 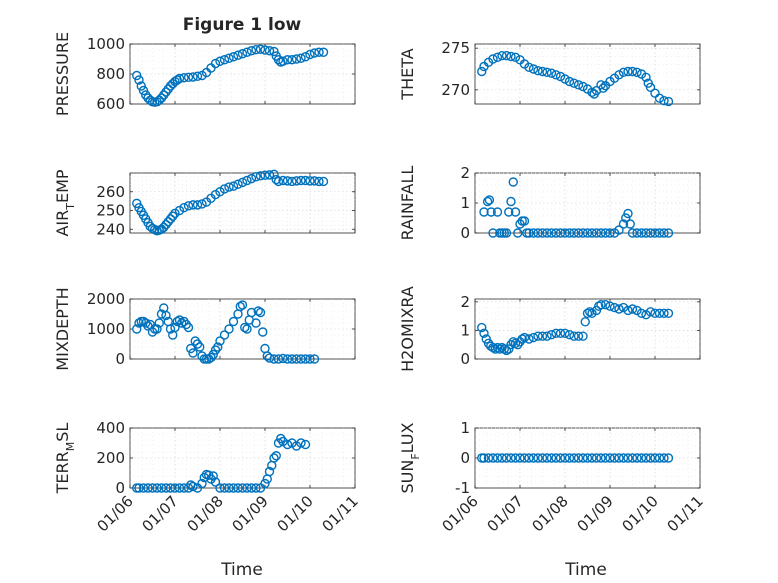 What do you see at coordinates (241, 570) in the screenshot?
I see `x-axis-label-left: Time` at bounding box center [241, 570].